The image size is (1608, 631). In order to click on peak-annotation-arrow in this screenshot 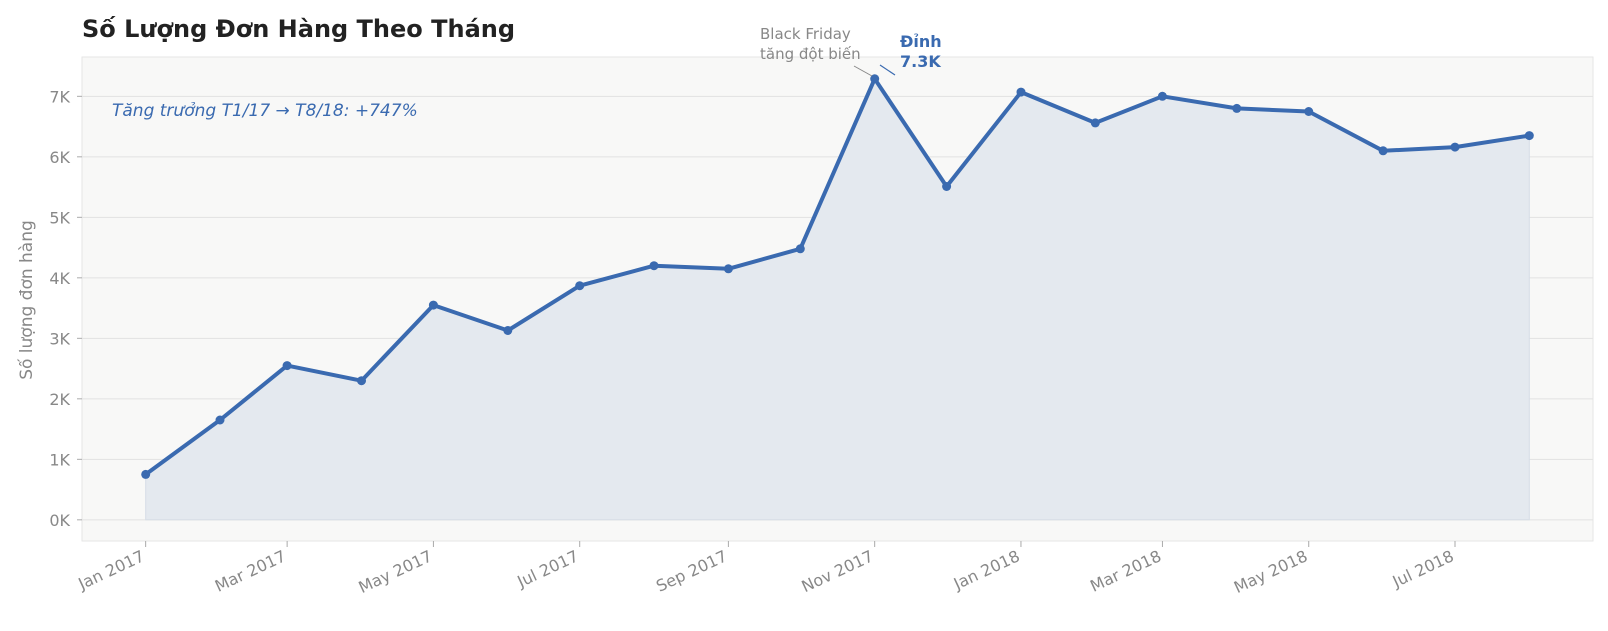, I will do `click(887, 70)`.